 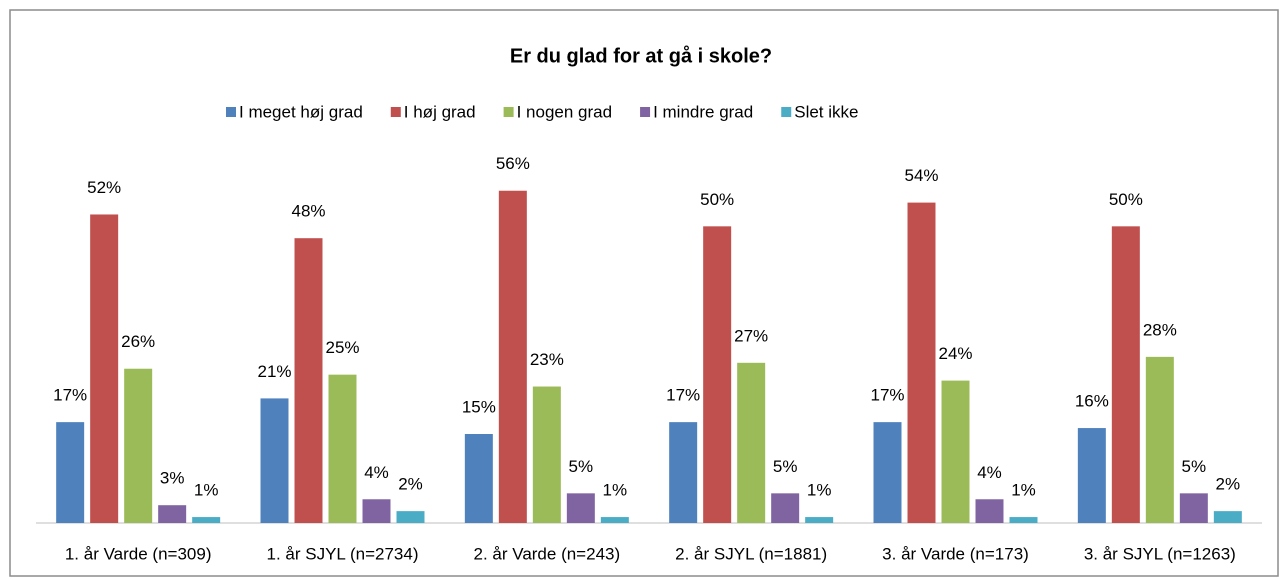 I want to click on legend-label: I høj grad, so click(x=440, y=111).